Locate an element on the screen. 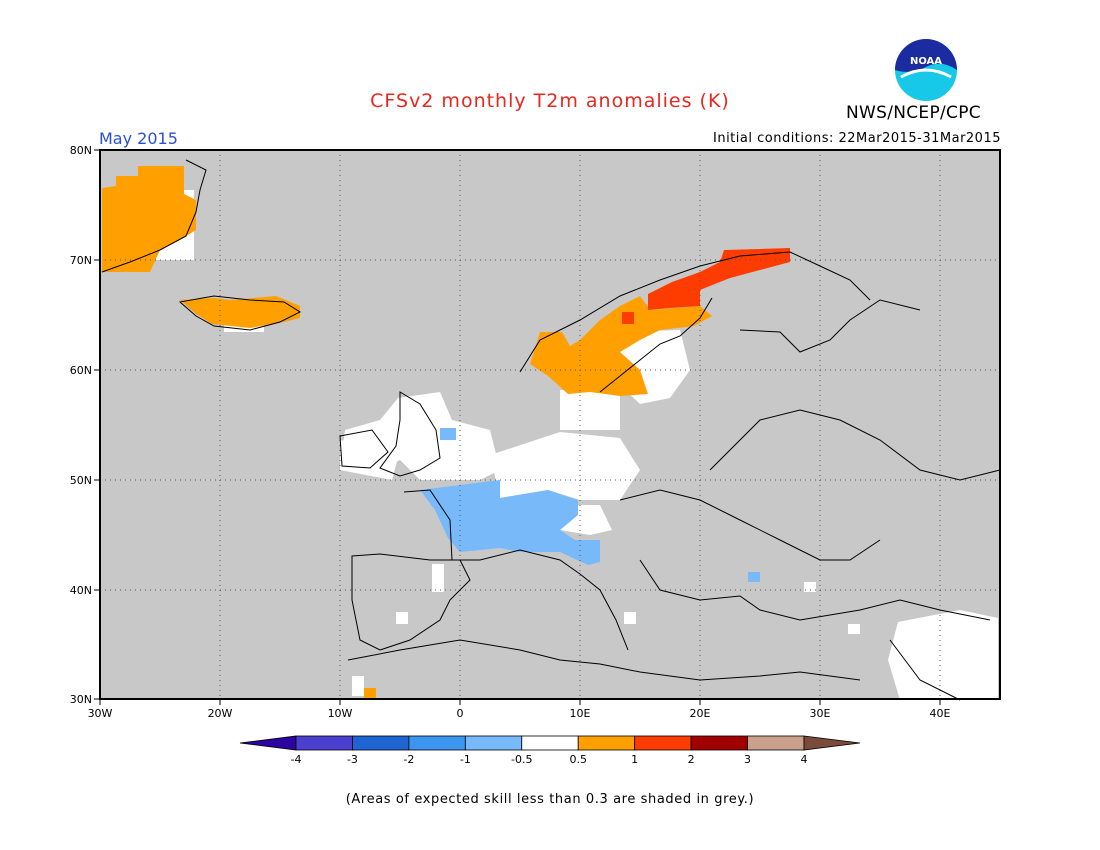  legend-label: 0.5 is located at coordinates (578, 759).